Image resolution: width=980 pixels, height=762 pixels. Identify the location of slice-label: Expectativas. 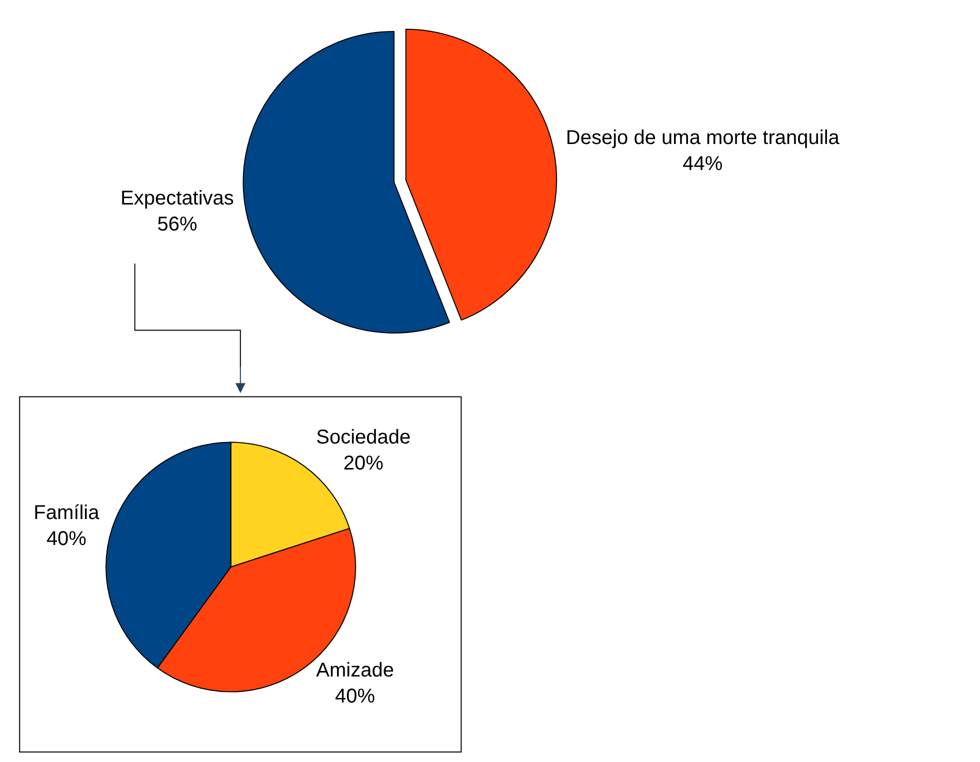
(177, 198).